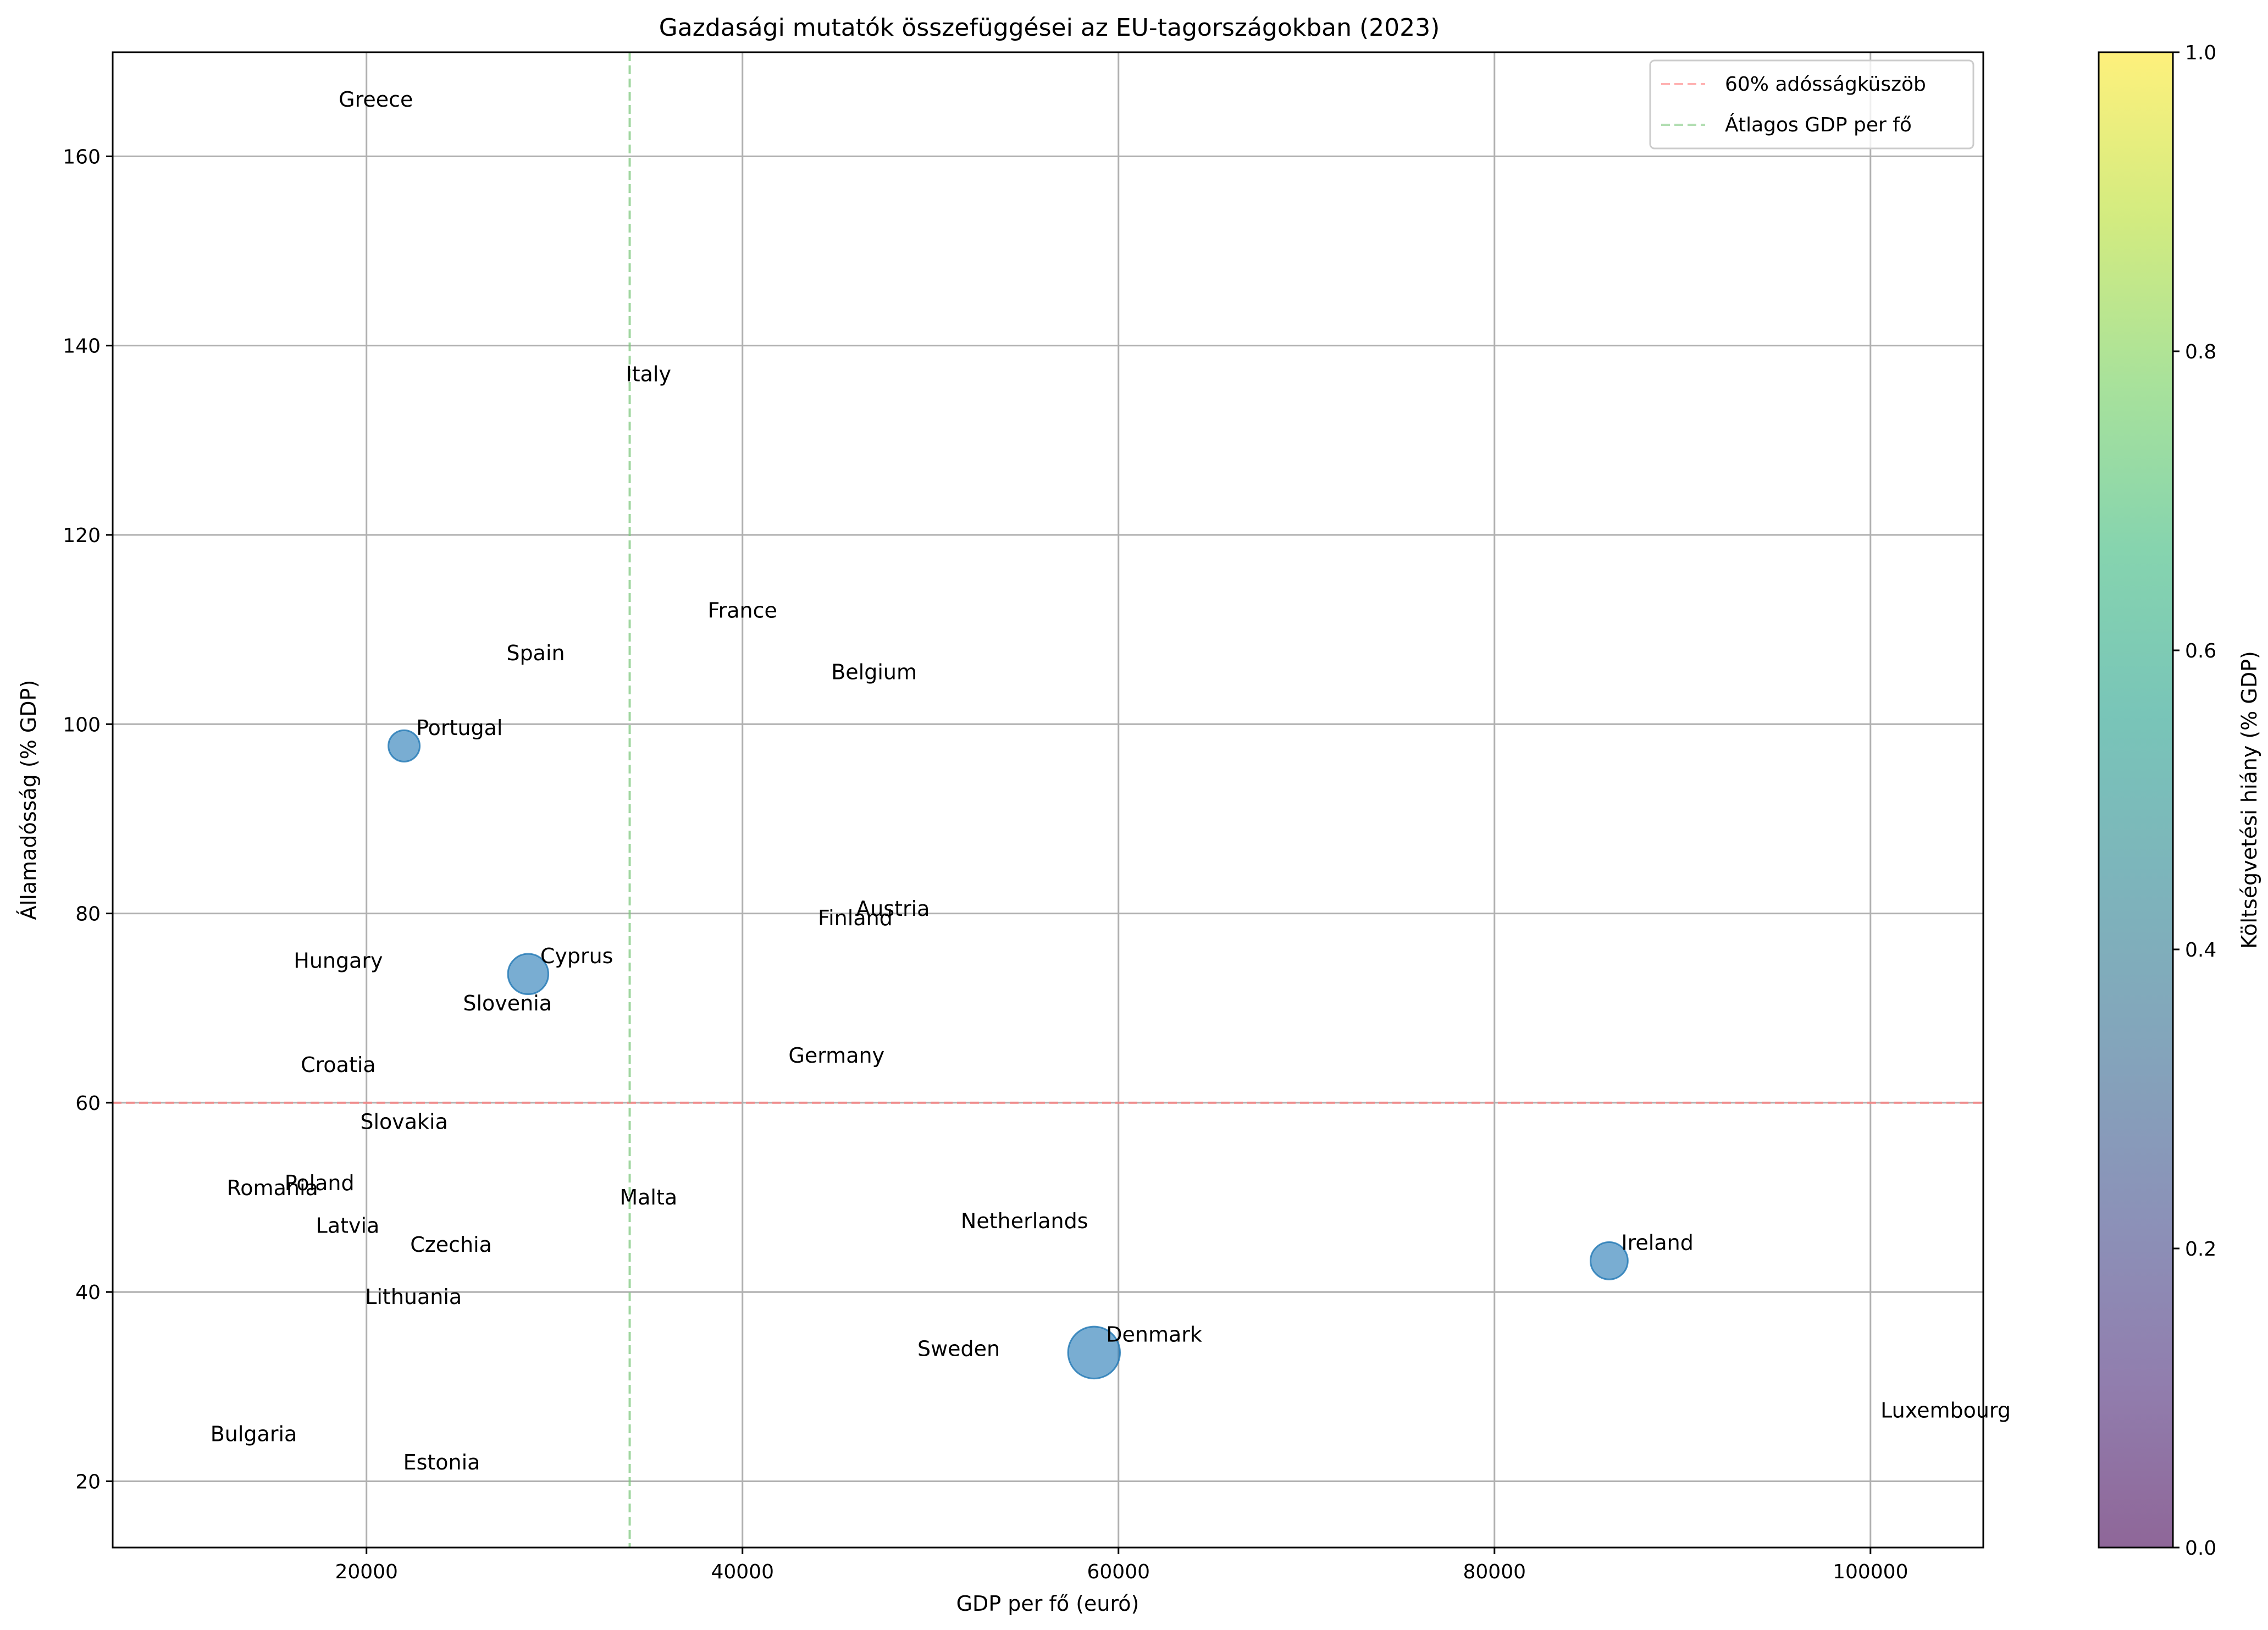  Describe the element at coordinates (404, 745) in the screenshot. I see `point-portugal` at that location.